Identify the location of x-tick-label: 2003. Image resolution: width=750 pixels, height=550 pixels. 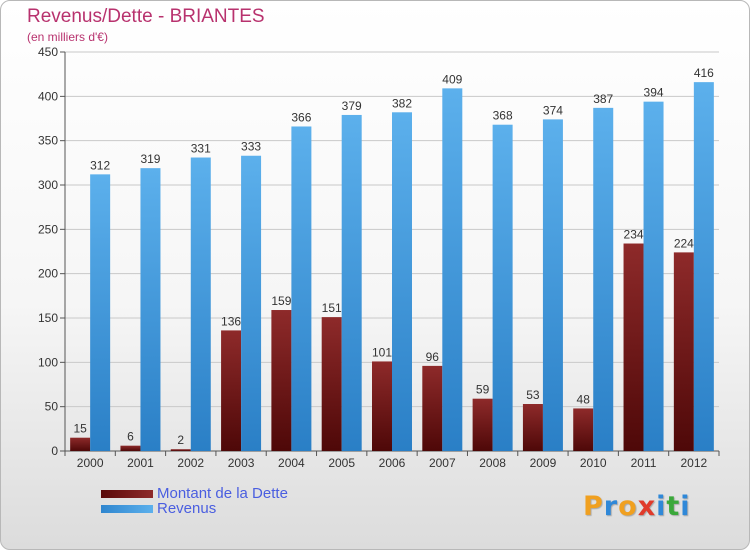
(241, 463).